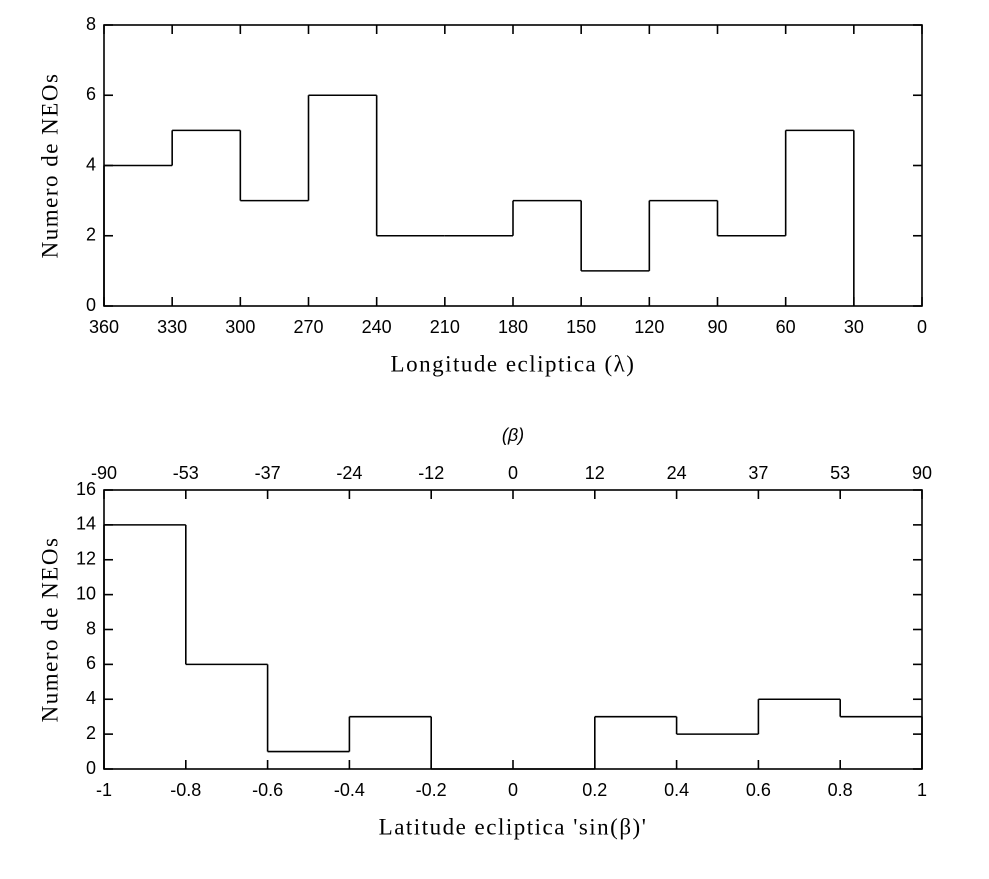 This screenshot has height=879, width=989. I want to click on x-tick-label: 180, so click(513, 327).